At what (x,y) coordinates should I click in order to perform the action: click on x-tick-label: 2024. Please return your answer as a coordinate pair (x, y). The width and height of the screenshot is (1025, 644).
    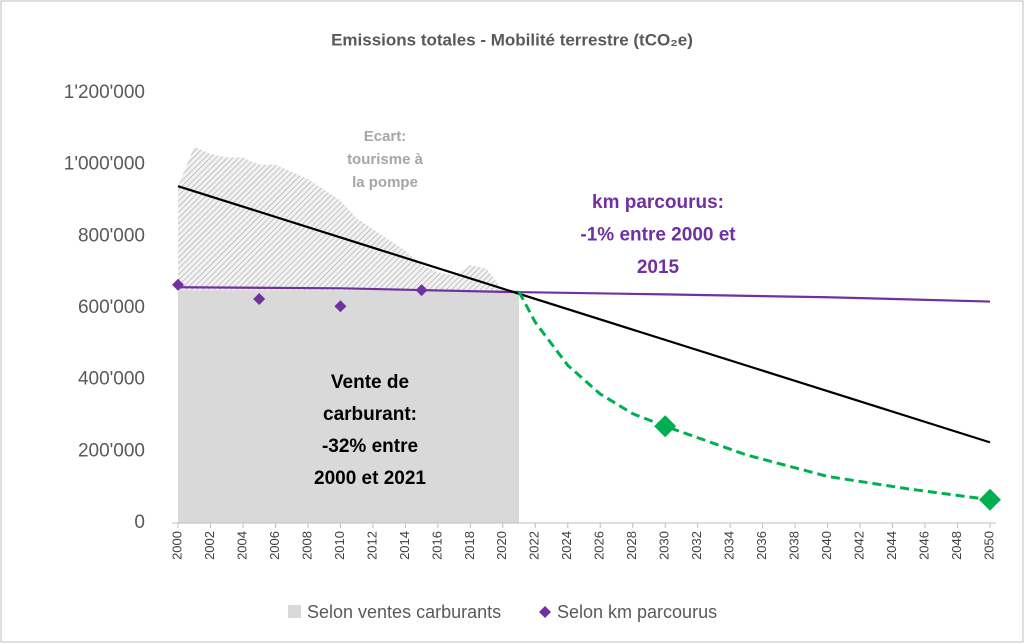
    Looking at the image, I should click on (566, 545).